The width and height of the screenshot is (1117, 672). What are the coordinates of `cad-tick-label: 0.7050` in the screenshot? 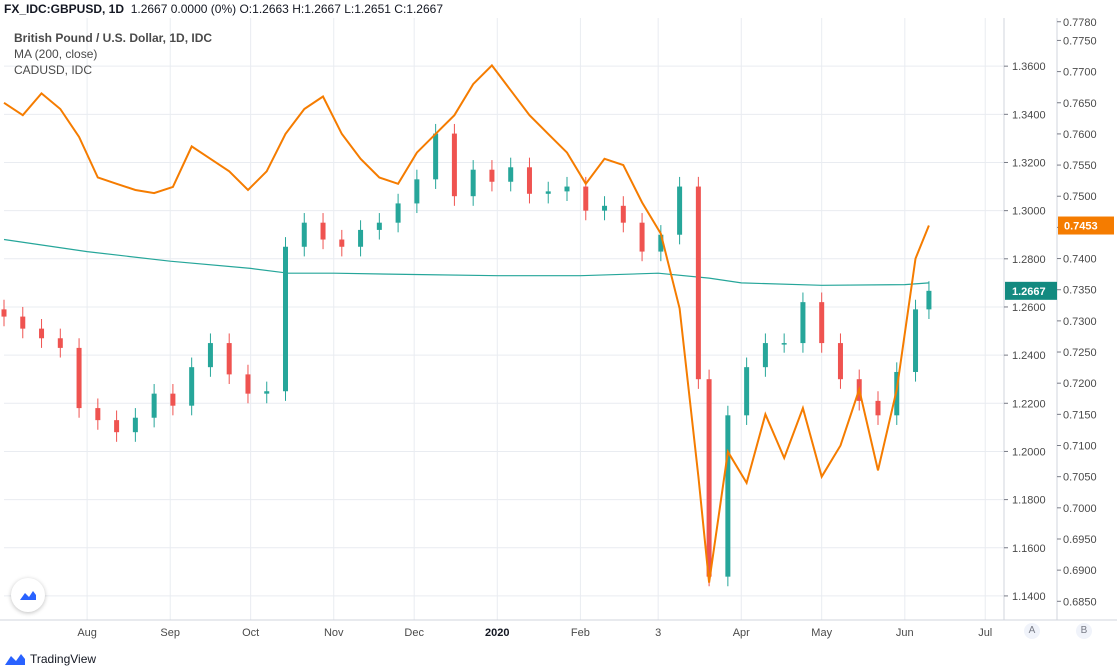 It's located at (1080, 478).